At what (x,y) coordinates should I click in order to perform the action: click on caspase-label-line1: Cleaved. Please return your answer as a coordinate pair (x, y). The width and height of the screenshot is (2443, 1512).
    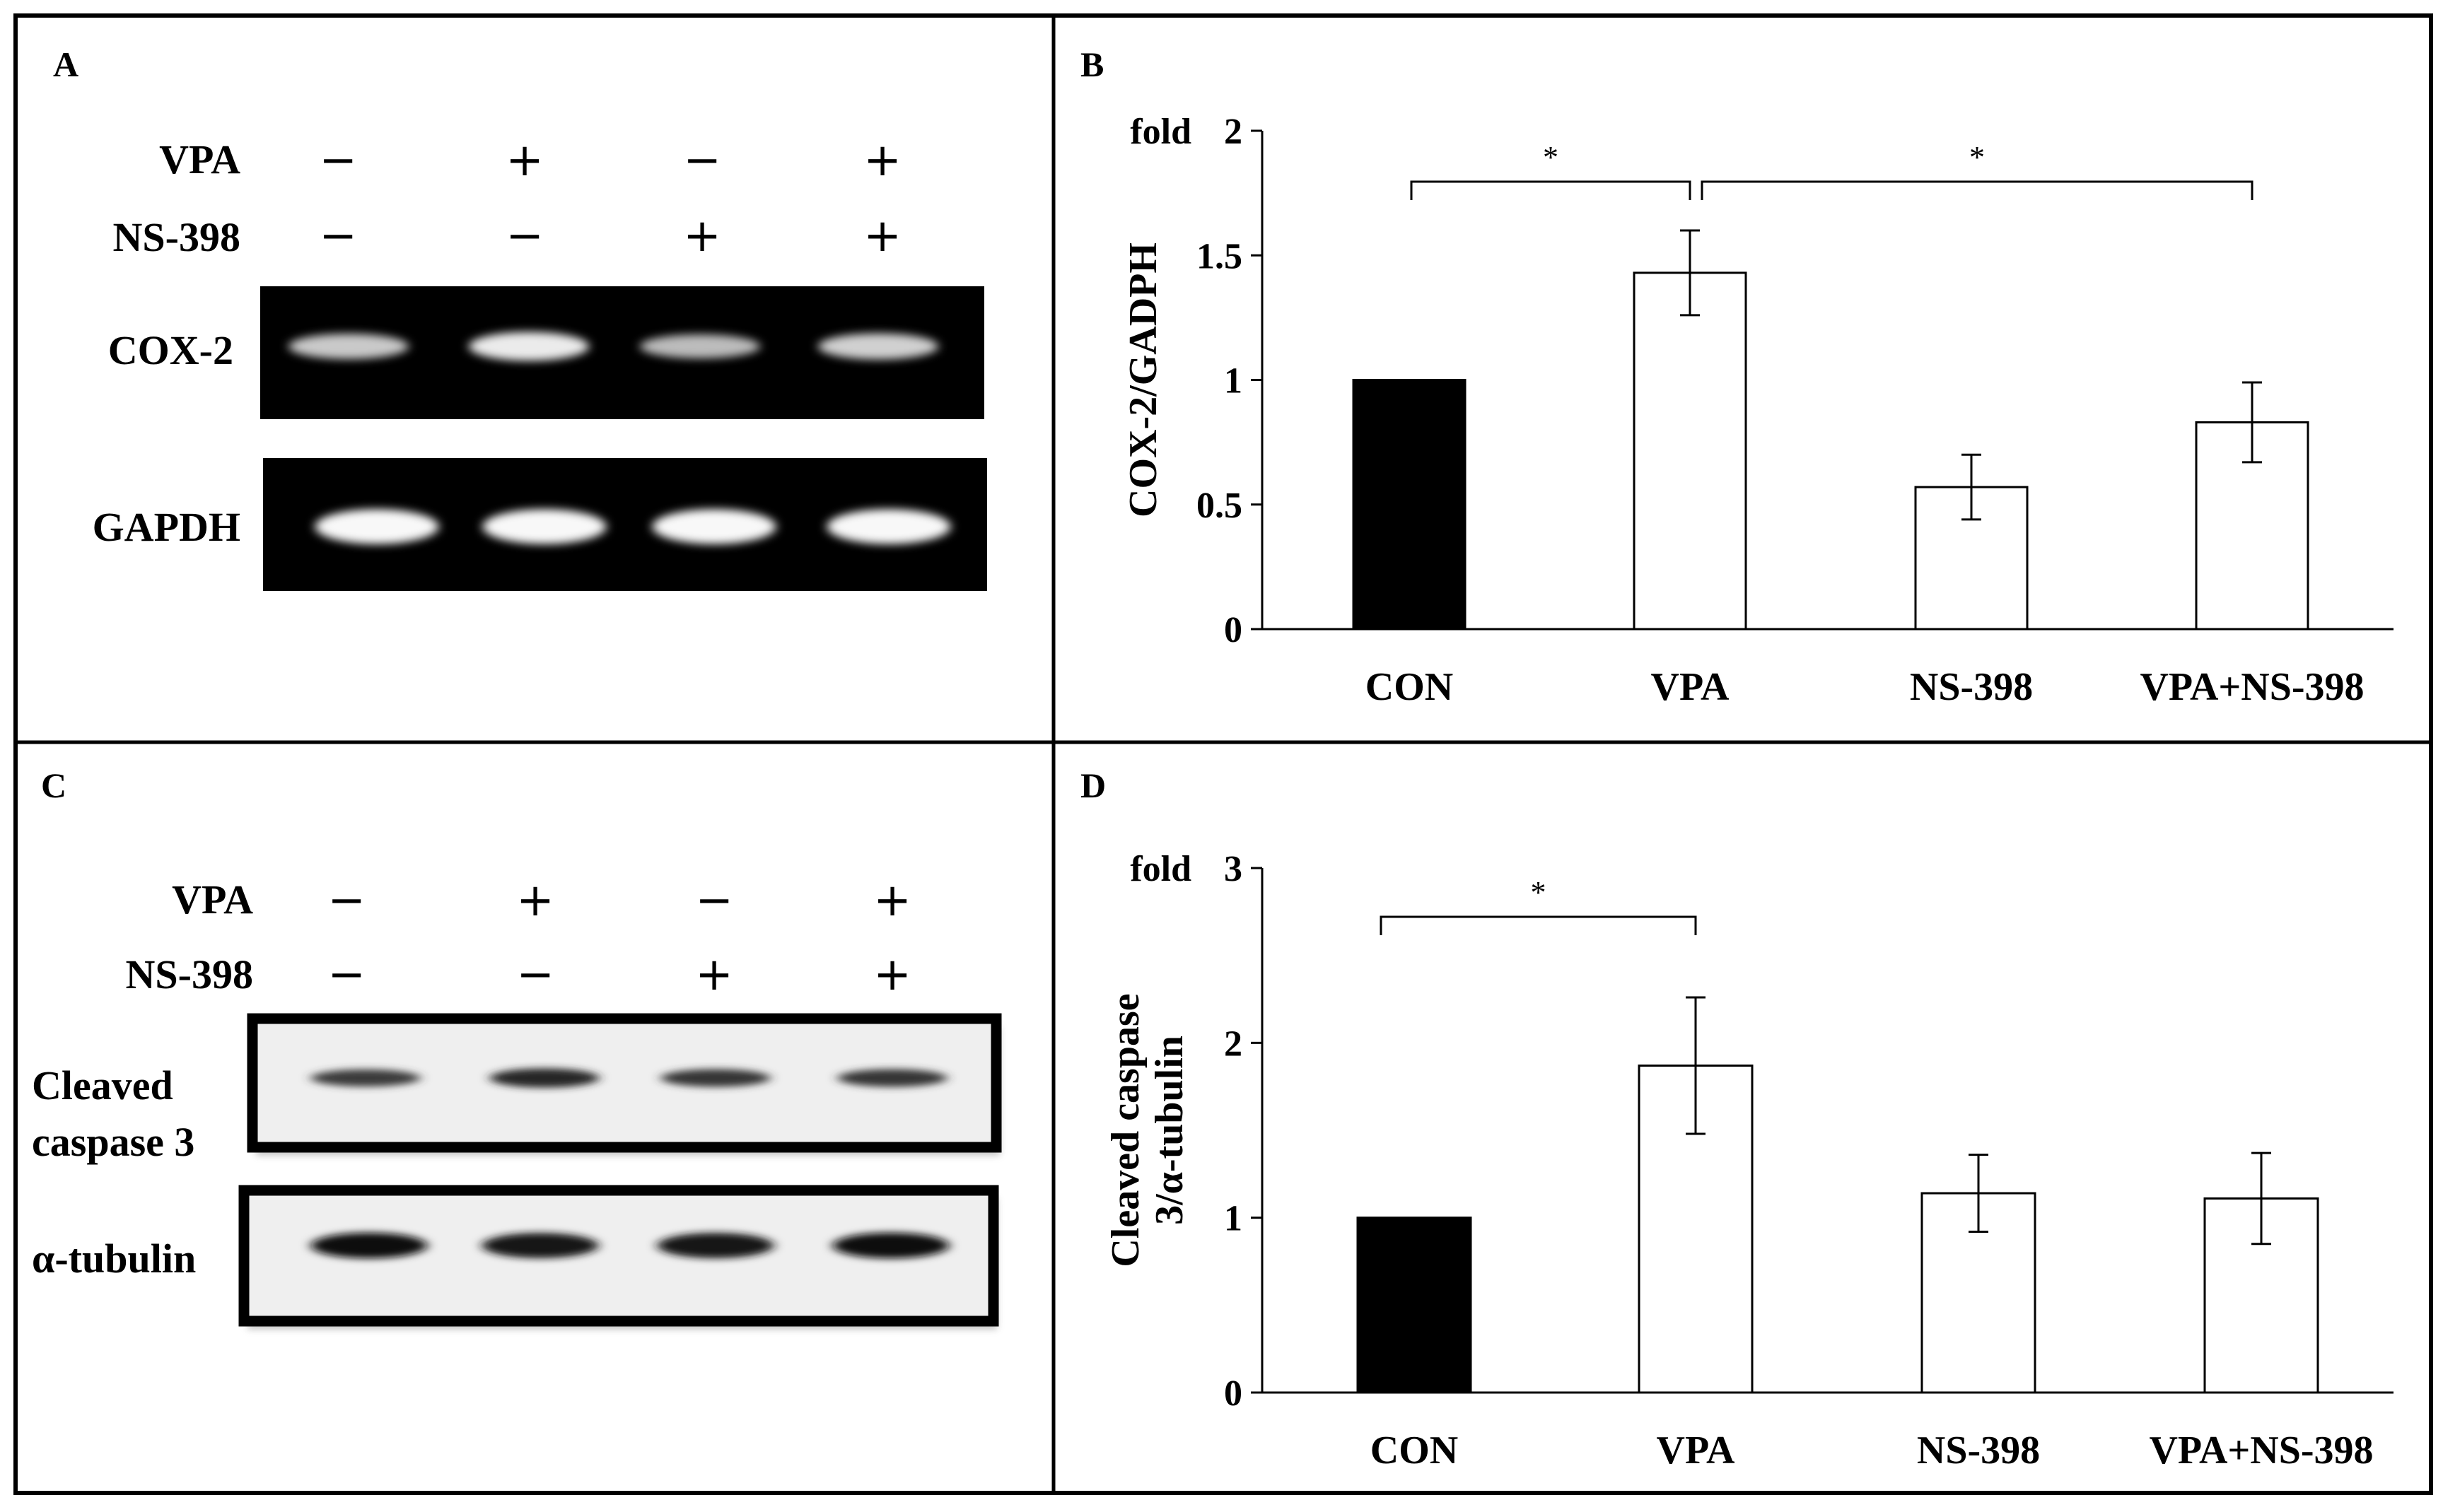
    Looking at the image, I should click on (102, 1085).